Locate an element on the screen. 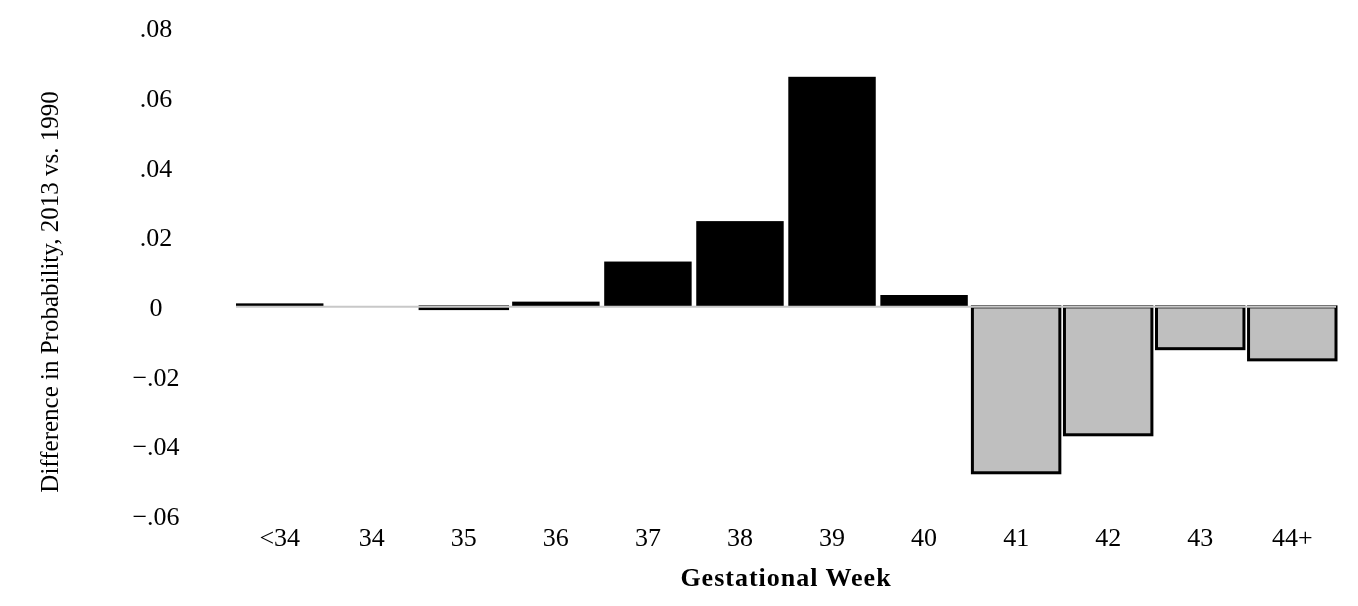 Image resolution: width=1358 pixels, height=606 pixels. x-tick-label: 36 is located at coordinates (555, 537).